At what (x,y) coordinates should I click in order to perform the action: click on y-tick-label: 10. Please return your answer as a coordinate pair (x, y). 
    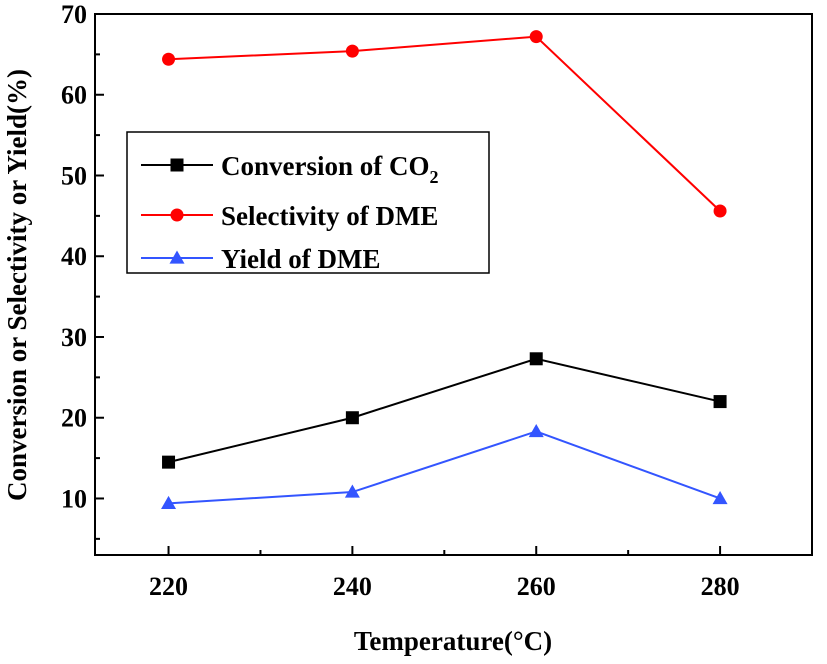
    Looking at the image, I should click on (74, 498).